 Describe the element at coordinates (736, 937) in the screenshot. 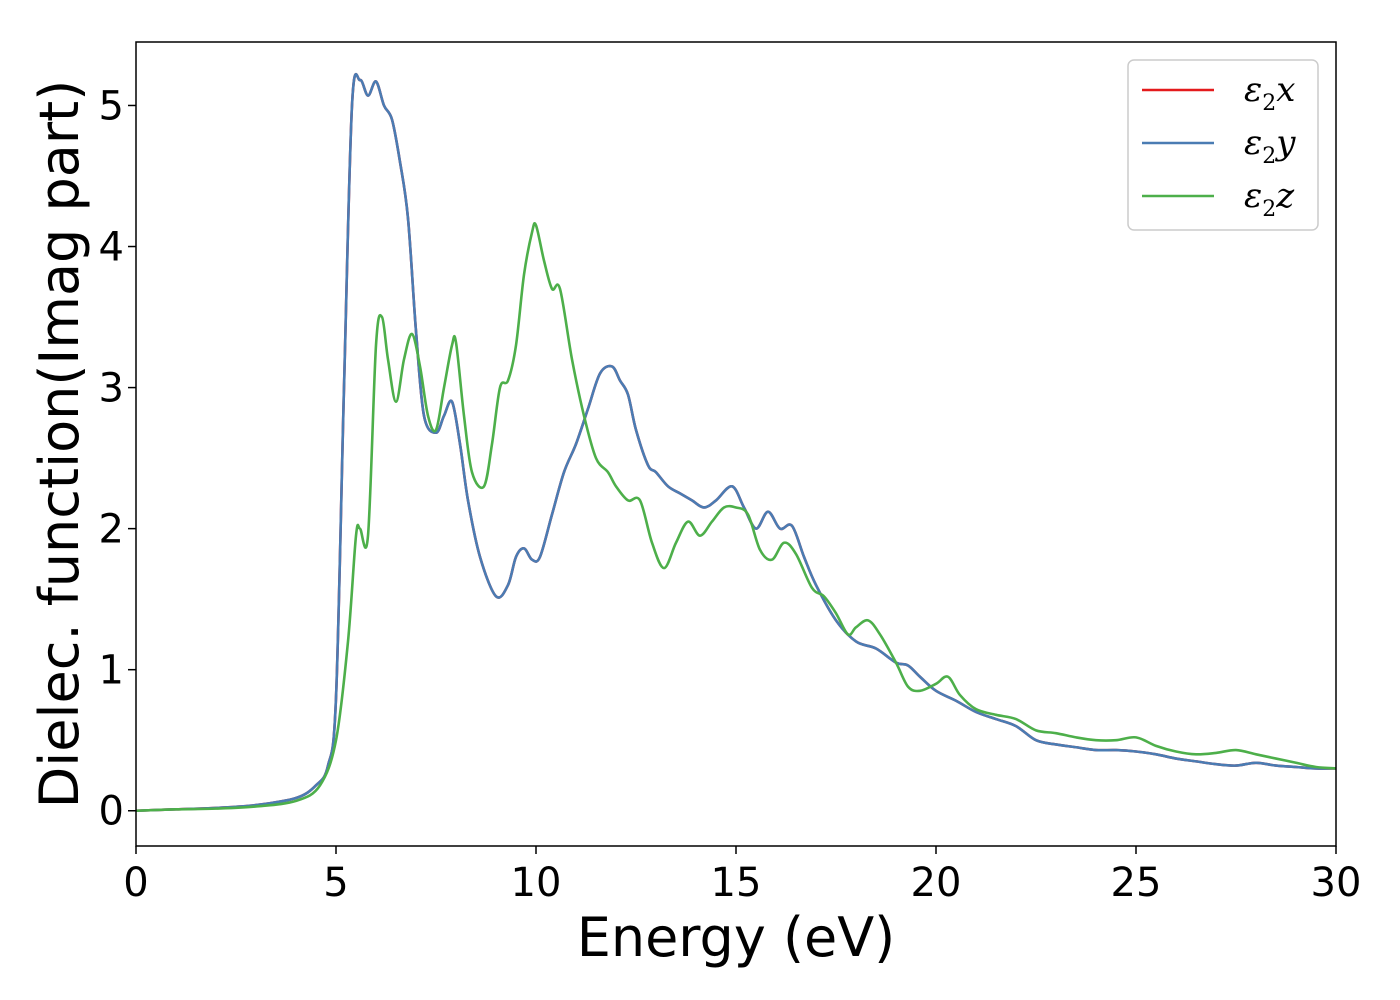

I see `x-axis-title: Energy (eV)` at that location.